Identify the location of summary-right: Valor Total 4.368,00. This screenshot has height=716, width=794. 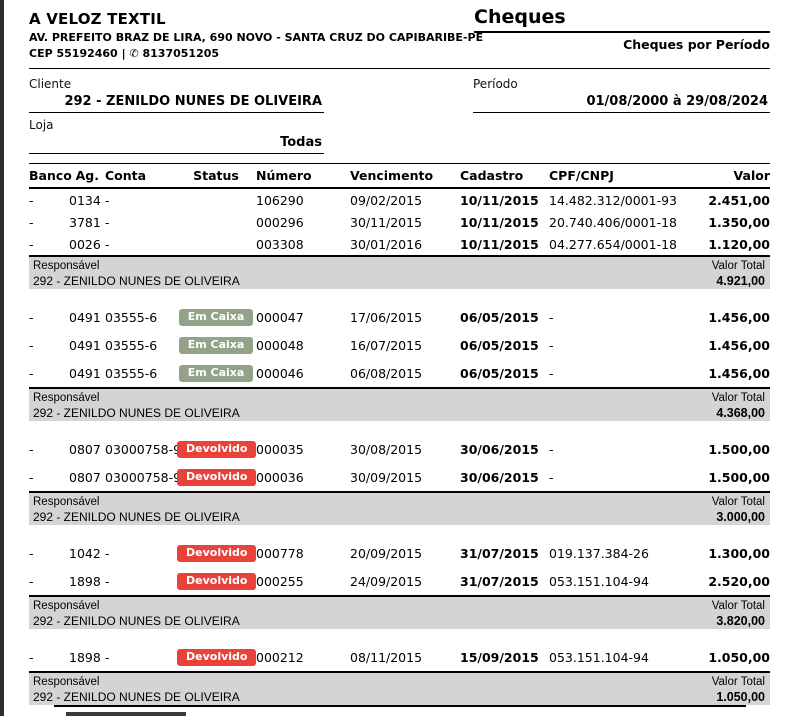
(738, 405).